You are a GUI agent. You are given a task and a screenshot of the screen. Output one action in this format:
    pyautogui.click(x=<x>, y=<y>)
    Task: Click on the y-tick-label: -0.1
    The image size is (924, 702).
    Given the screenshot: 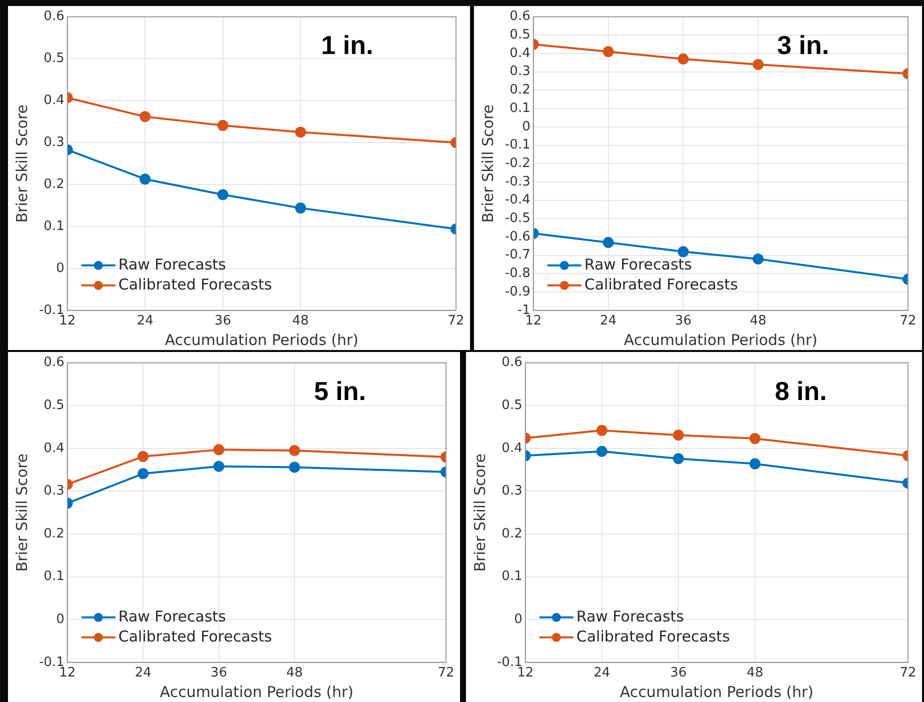 What is the action you would take?
    pyautogui.click(x=517, y=145)
    